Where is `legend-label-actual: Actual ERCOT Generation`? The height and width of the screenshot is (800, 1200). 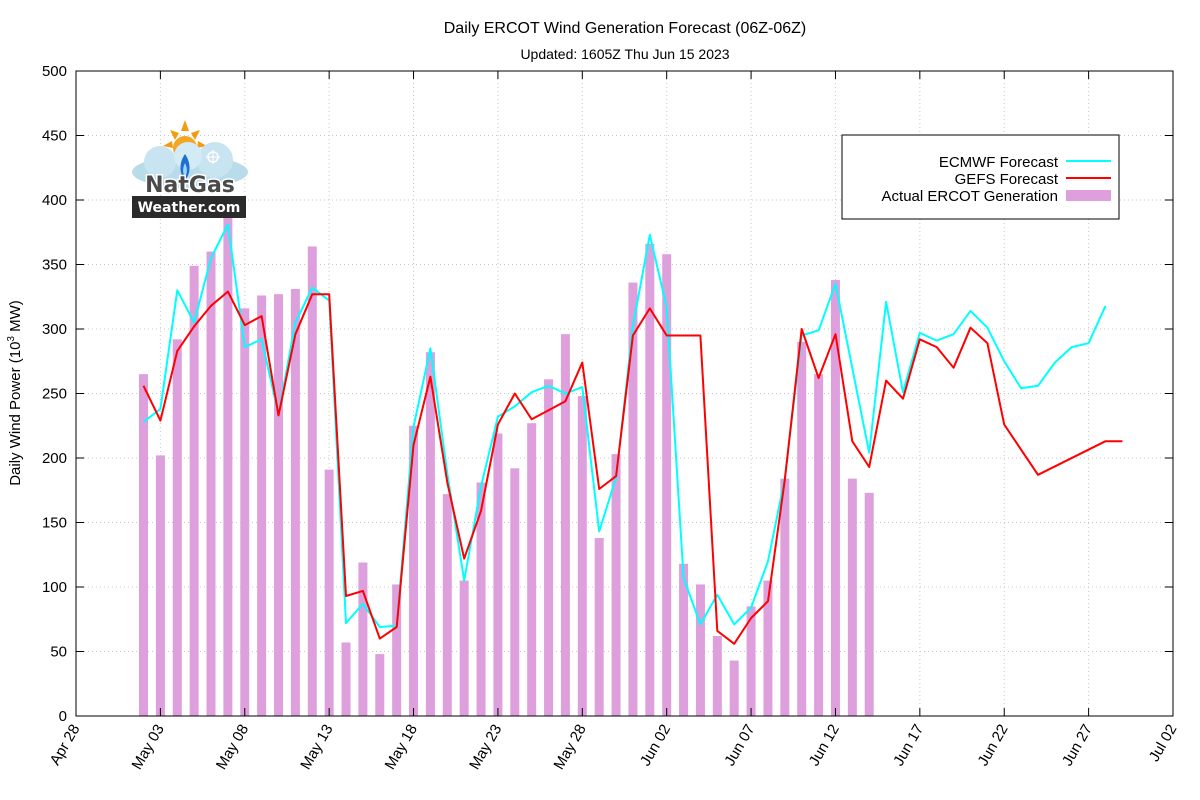
legend-label-actual: Actual ERCOT Generation is located at coordinates (970, 196).